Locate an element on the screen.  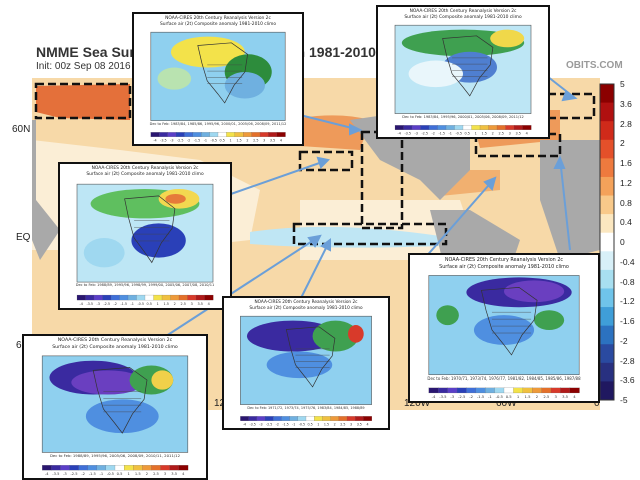
inset-scale-label: 0.5 is located at coordinates (467, 133).